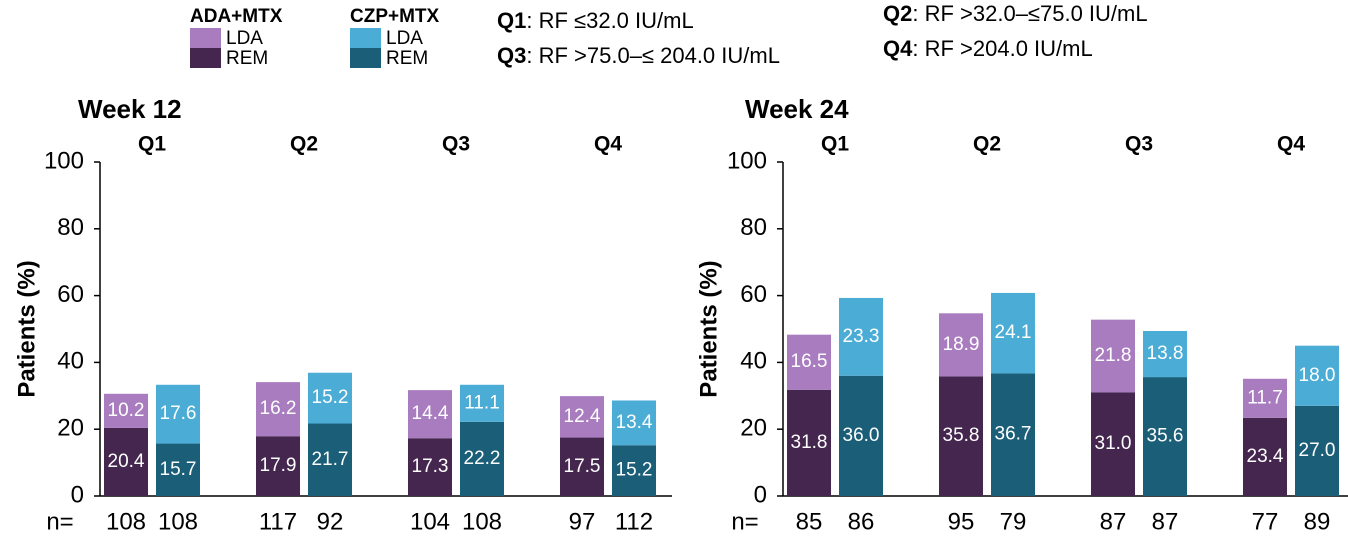  I want to click on category-label: Q1, so click(152, 144).